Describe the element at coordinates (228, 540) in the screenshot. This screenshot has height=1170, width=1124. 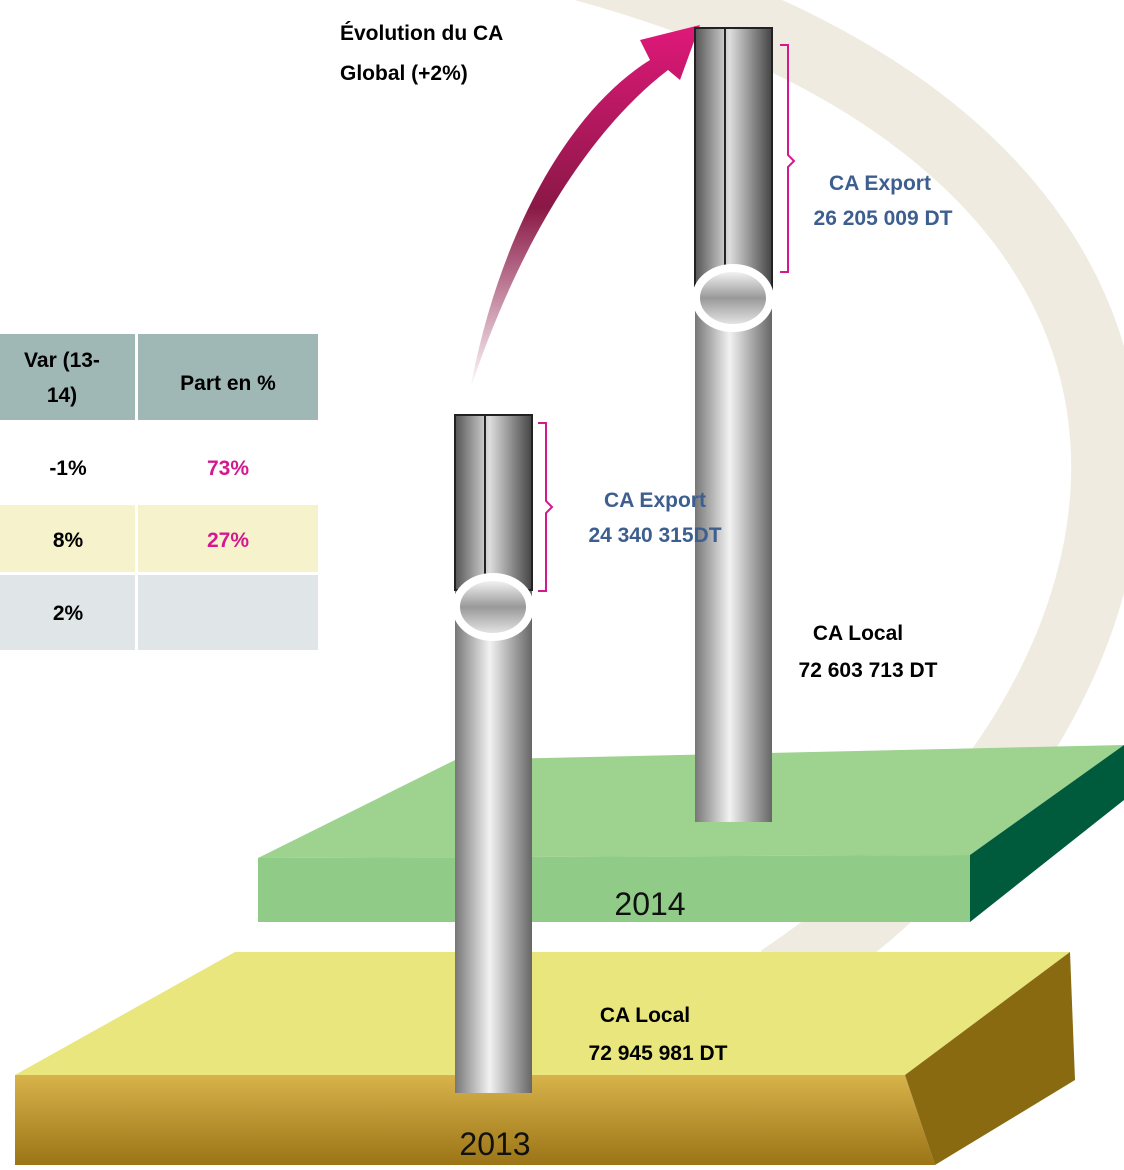
I see `td: 27%` at that location.